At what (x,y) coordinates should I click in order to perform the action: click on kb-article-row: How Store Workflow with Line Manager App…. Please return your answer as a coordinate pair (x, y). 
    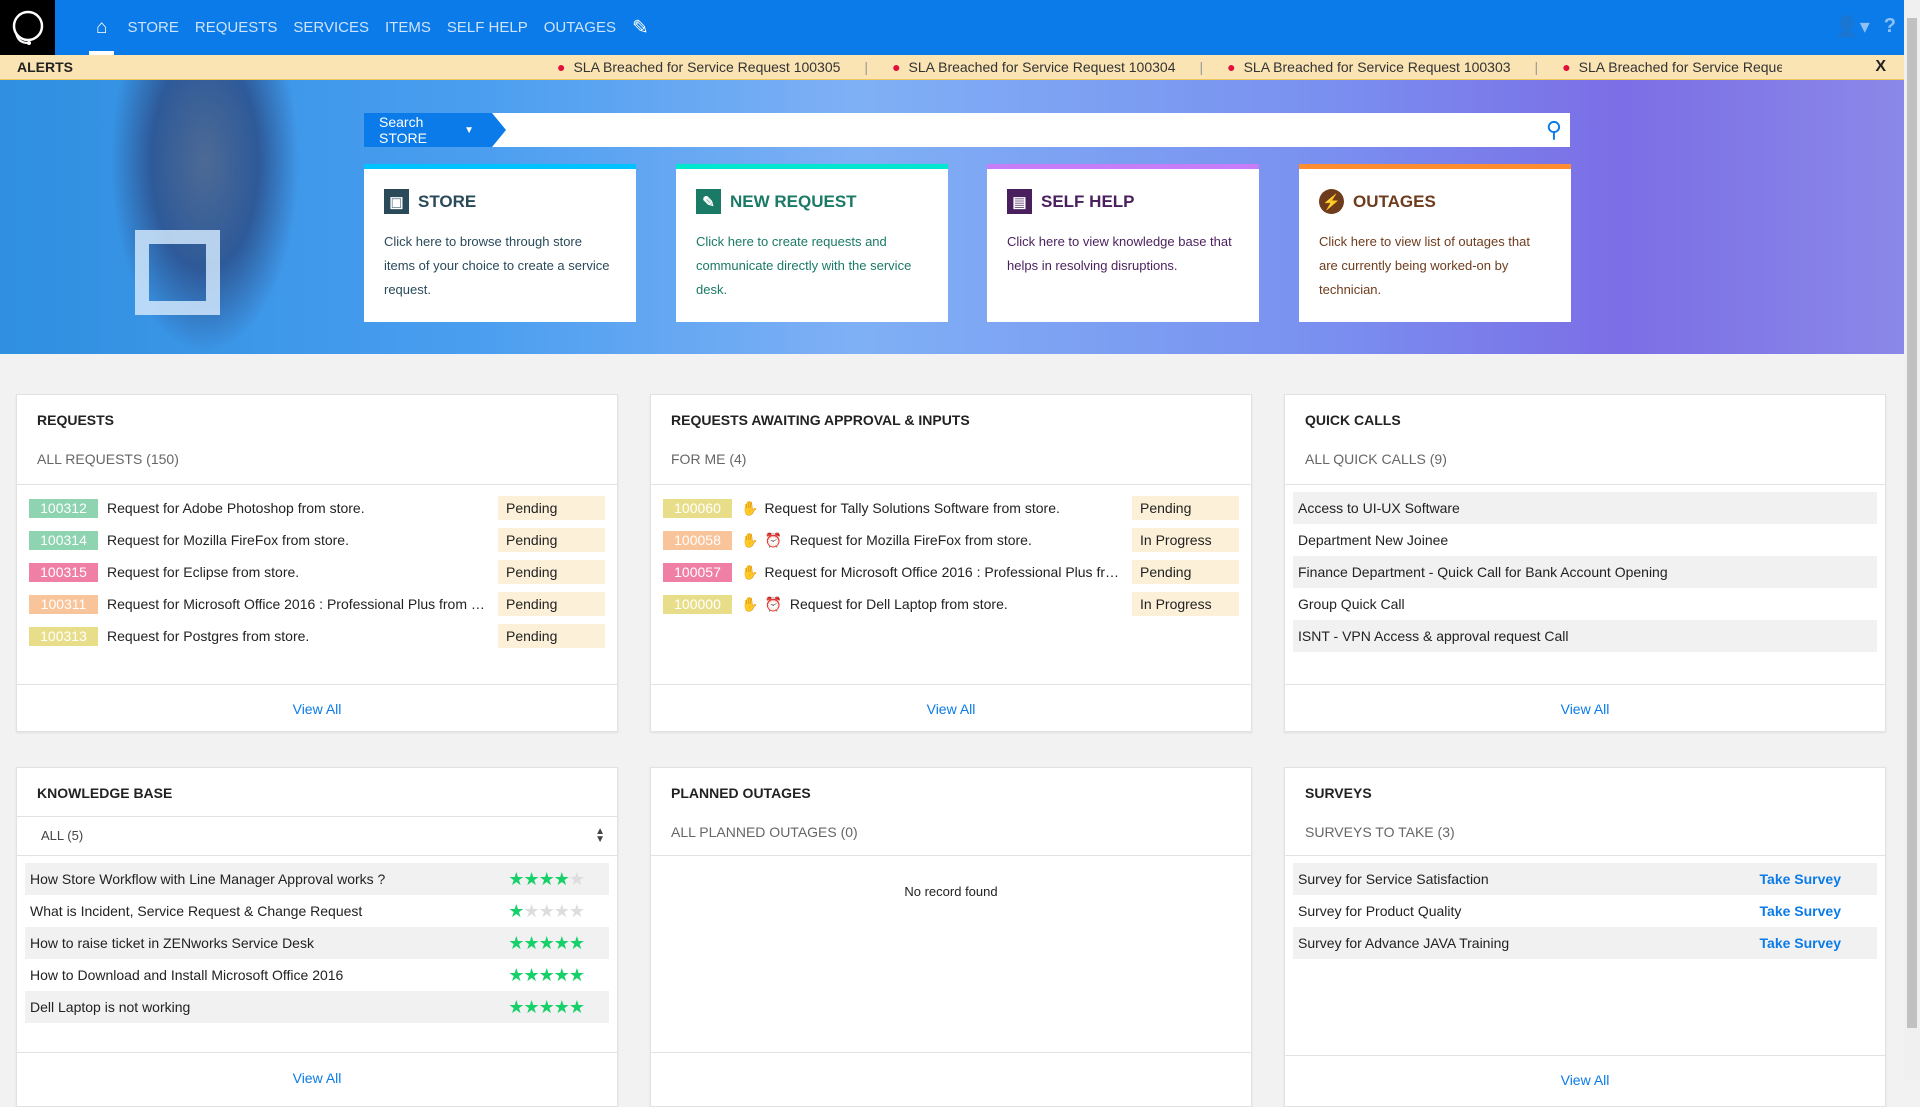
    Looking at the image, I should click on (317, 879).